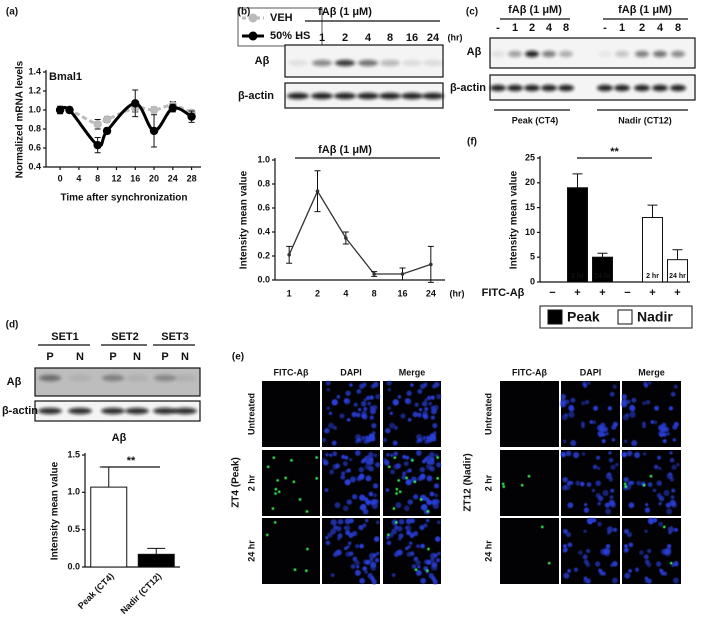 The width and height of the screenshot is (709, 622). I want to click on legend-label: VEH, so click(281, 18).